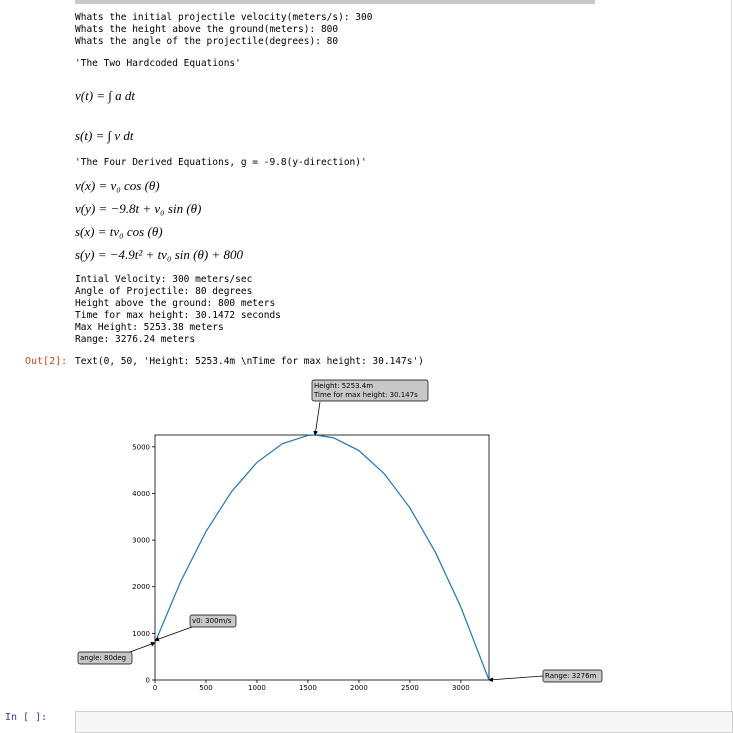  What do you see at coordinates (26, 717) in the screenshot?
I see `next-prompt: In [ ]:` at bounding box center [26, 717].